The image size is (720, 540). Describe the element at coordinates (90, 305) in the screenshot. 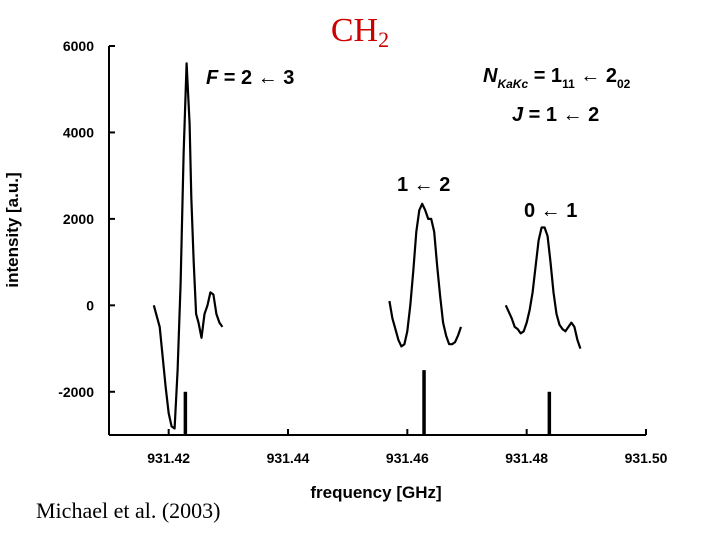

I see `y-tick-label: 0` at that location.